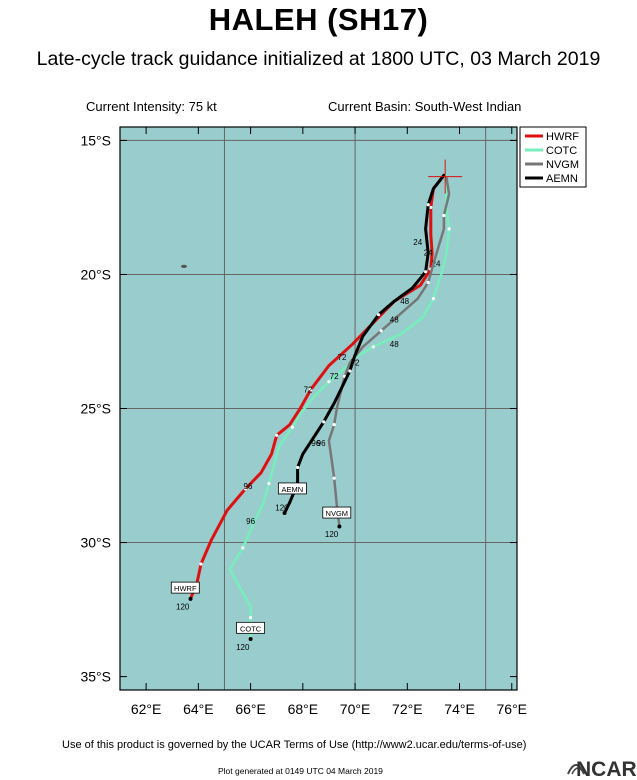  What do you see at coordinates (364, 344) in the screenshot?
I see `track-line-aemn` at bounding box center [364, 344].